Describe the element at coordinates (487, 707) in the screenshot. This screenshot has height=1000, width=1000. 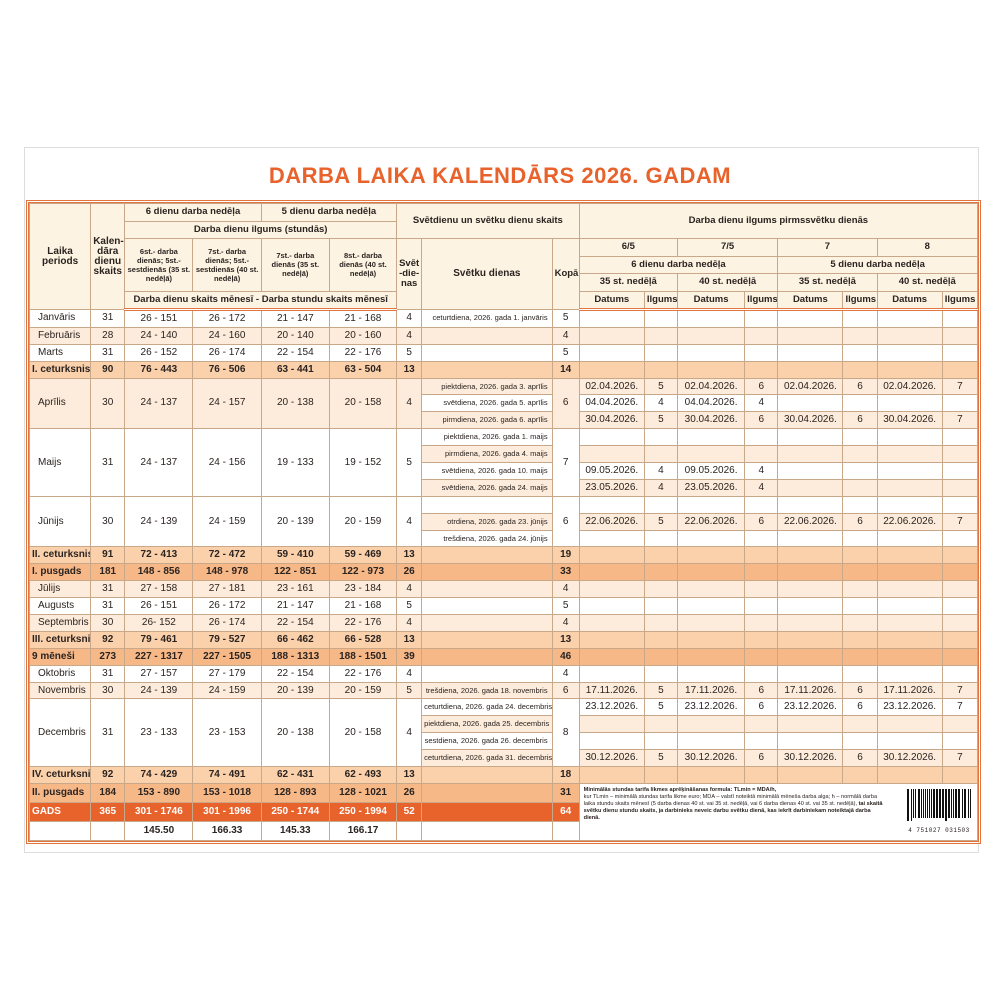
I see `holiday-cell: ceturtdiena, 2026. gada 24. decembris` at that location.